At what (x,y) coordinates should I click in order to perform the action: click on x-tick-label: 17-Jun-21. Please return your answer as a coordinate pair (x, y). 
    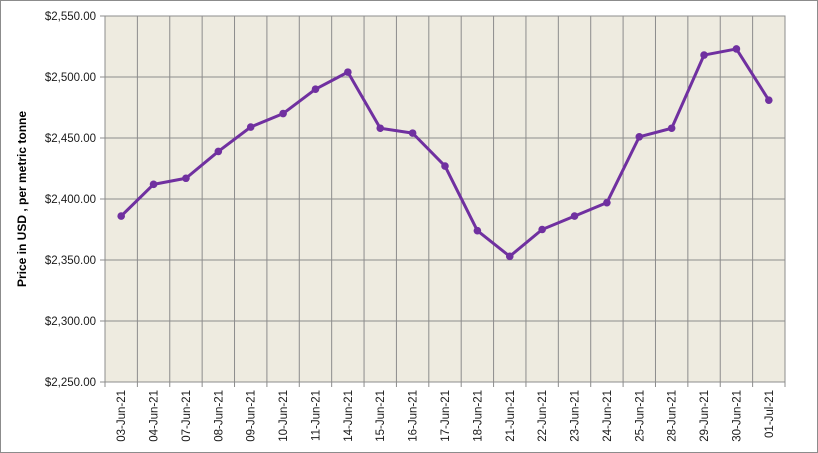
    Looking at the image, I should click on (446, 416).